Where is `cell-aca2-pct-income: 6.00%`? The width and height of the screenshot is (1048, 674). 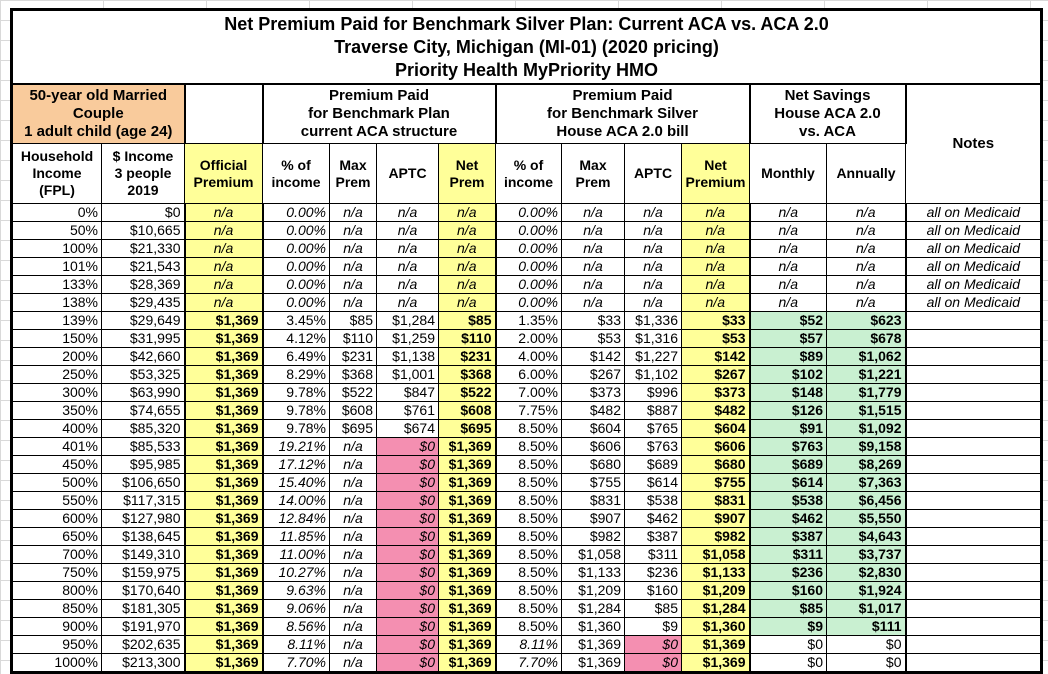
cell-aca2-pct-income: 6.00% is located at coordinates (528, 374).